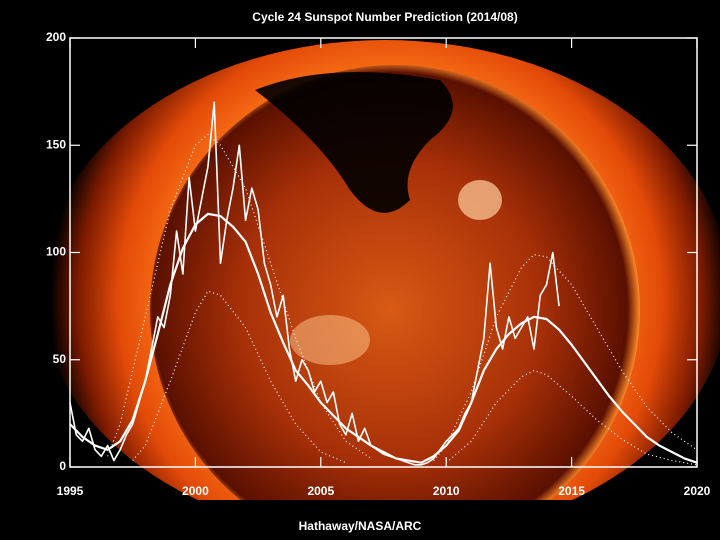  I want to click on x-tick-label: 2010, so click(446, 491).